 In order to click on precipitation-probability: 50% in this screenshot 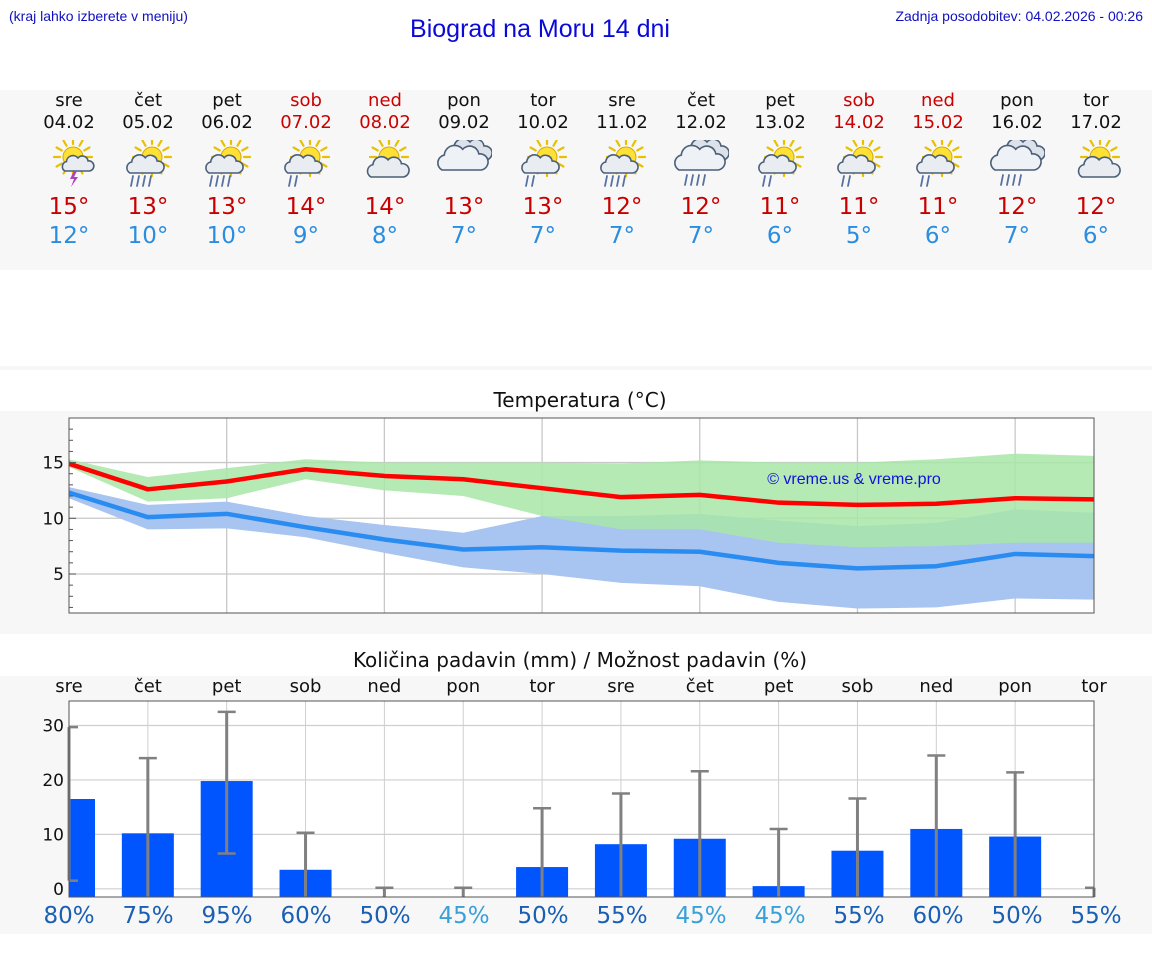, I will do `click(385, 916)`.